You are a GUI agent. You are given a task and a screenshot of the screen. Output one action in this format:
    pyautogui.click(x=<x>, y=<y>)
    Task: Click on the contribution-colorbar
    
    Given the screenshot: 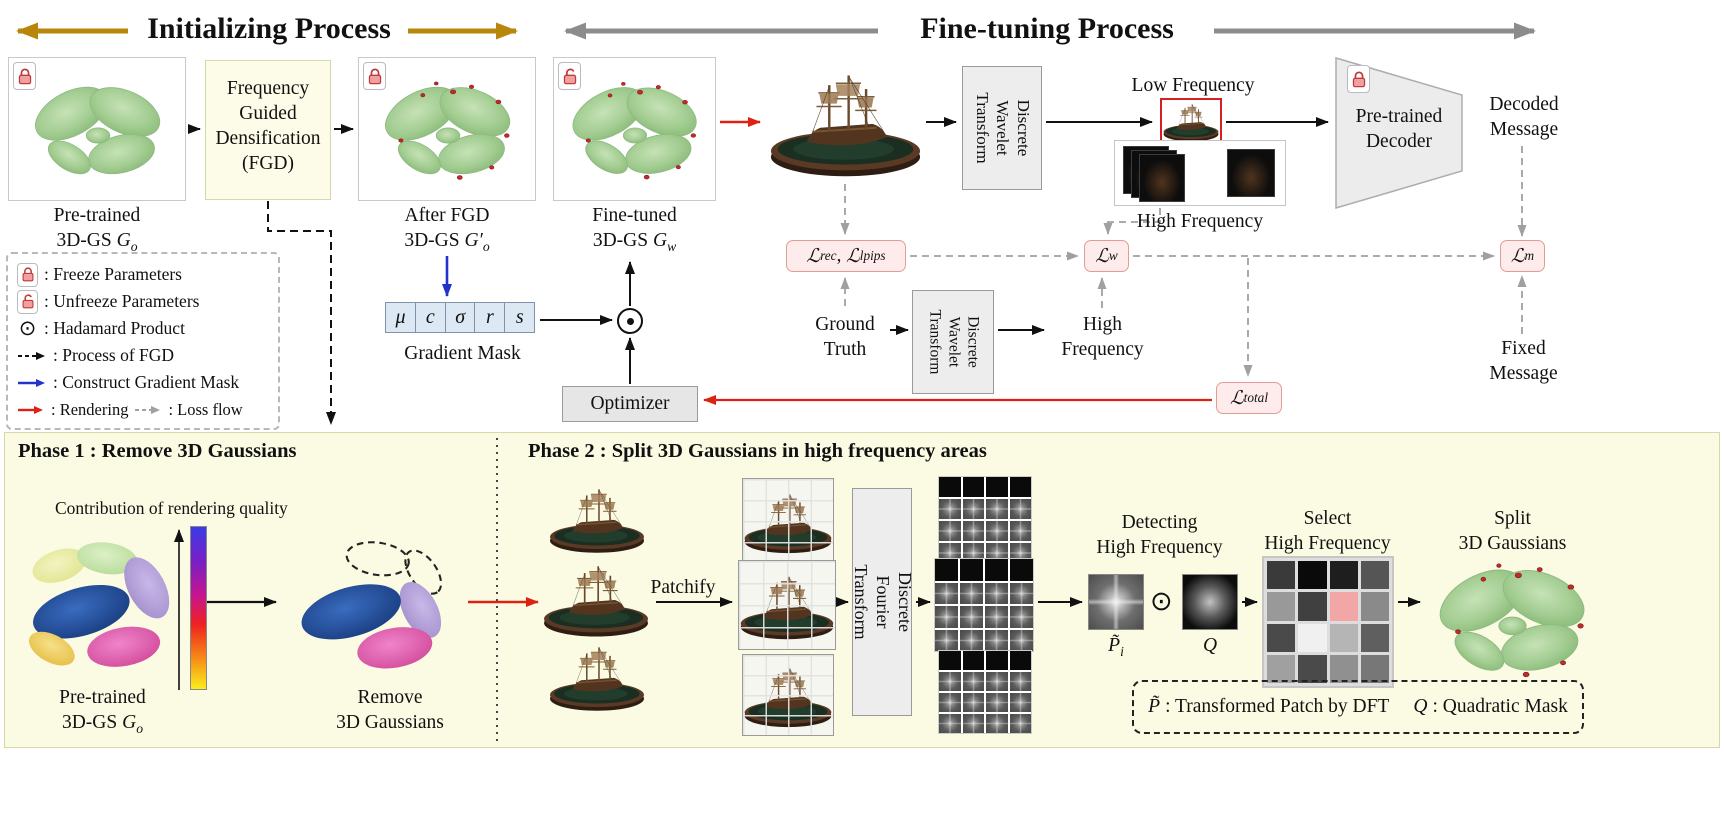 What is the action you would take?
    pyautogui.click(x=198, y=608)
    